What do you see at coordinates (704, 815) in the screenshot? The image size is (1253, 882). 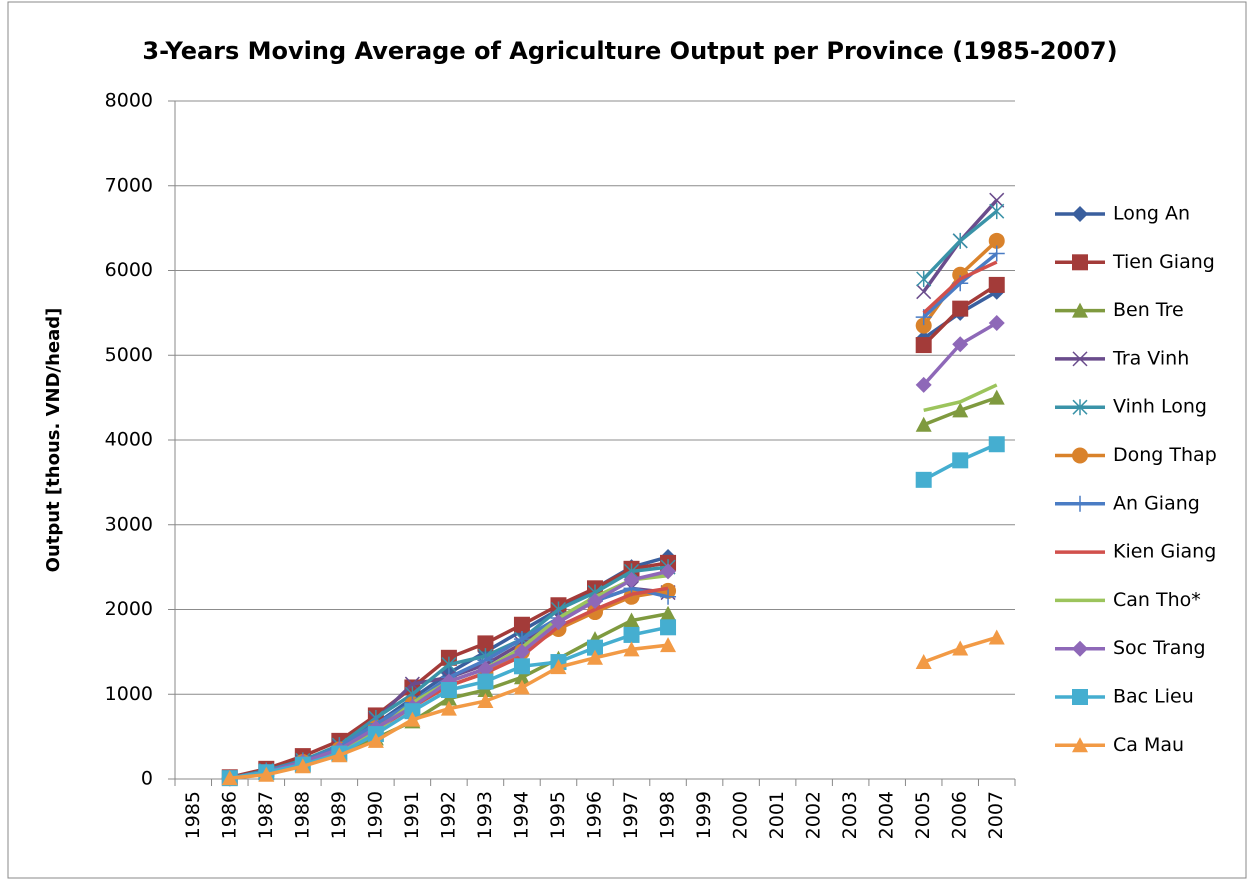 I see `x-tick-label: 1999` at bounding box center [704, 815].